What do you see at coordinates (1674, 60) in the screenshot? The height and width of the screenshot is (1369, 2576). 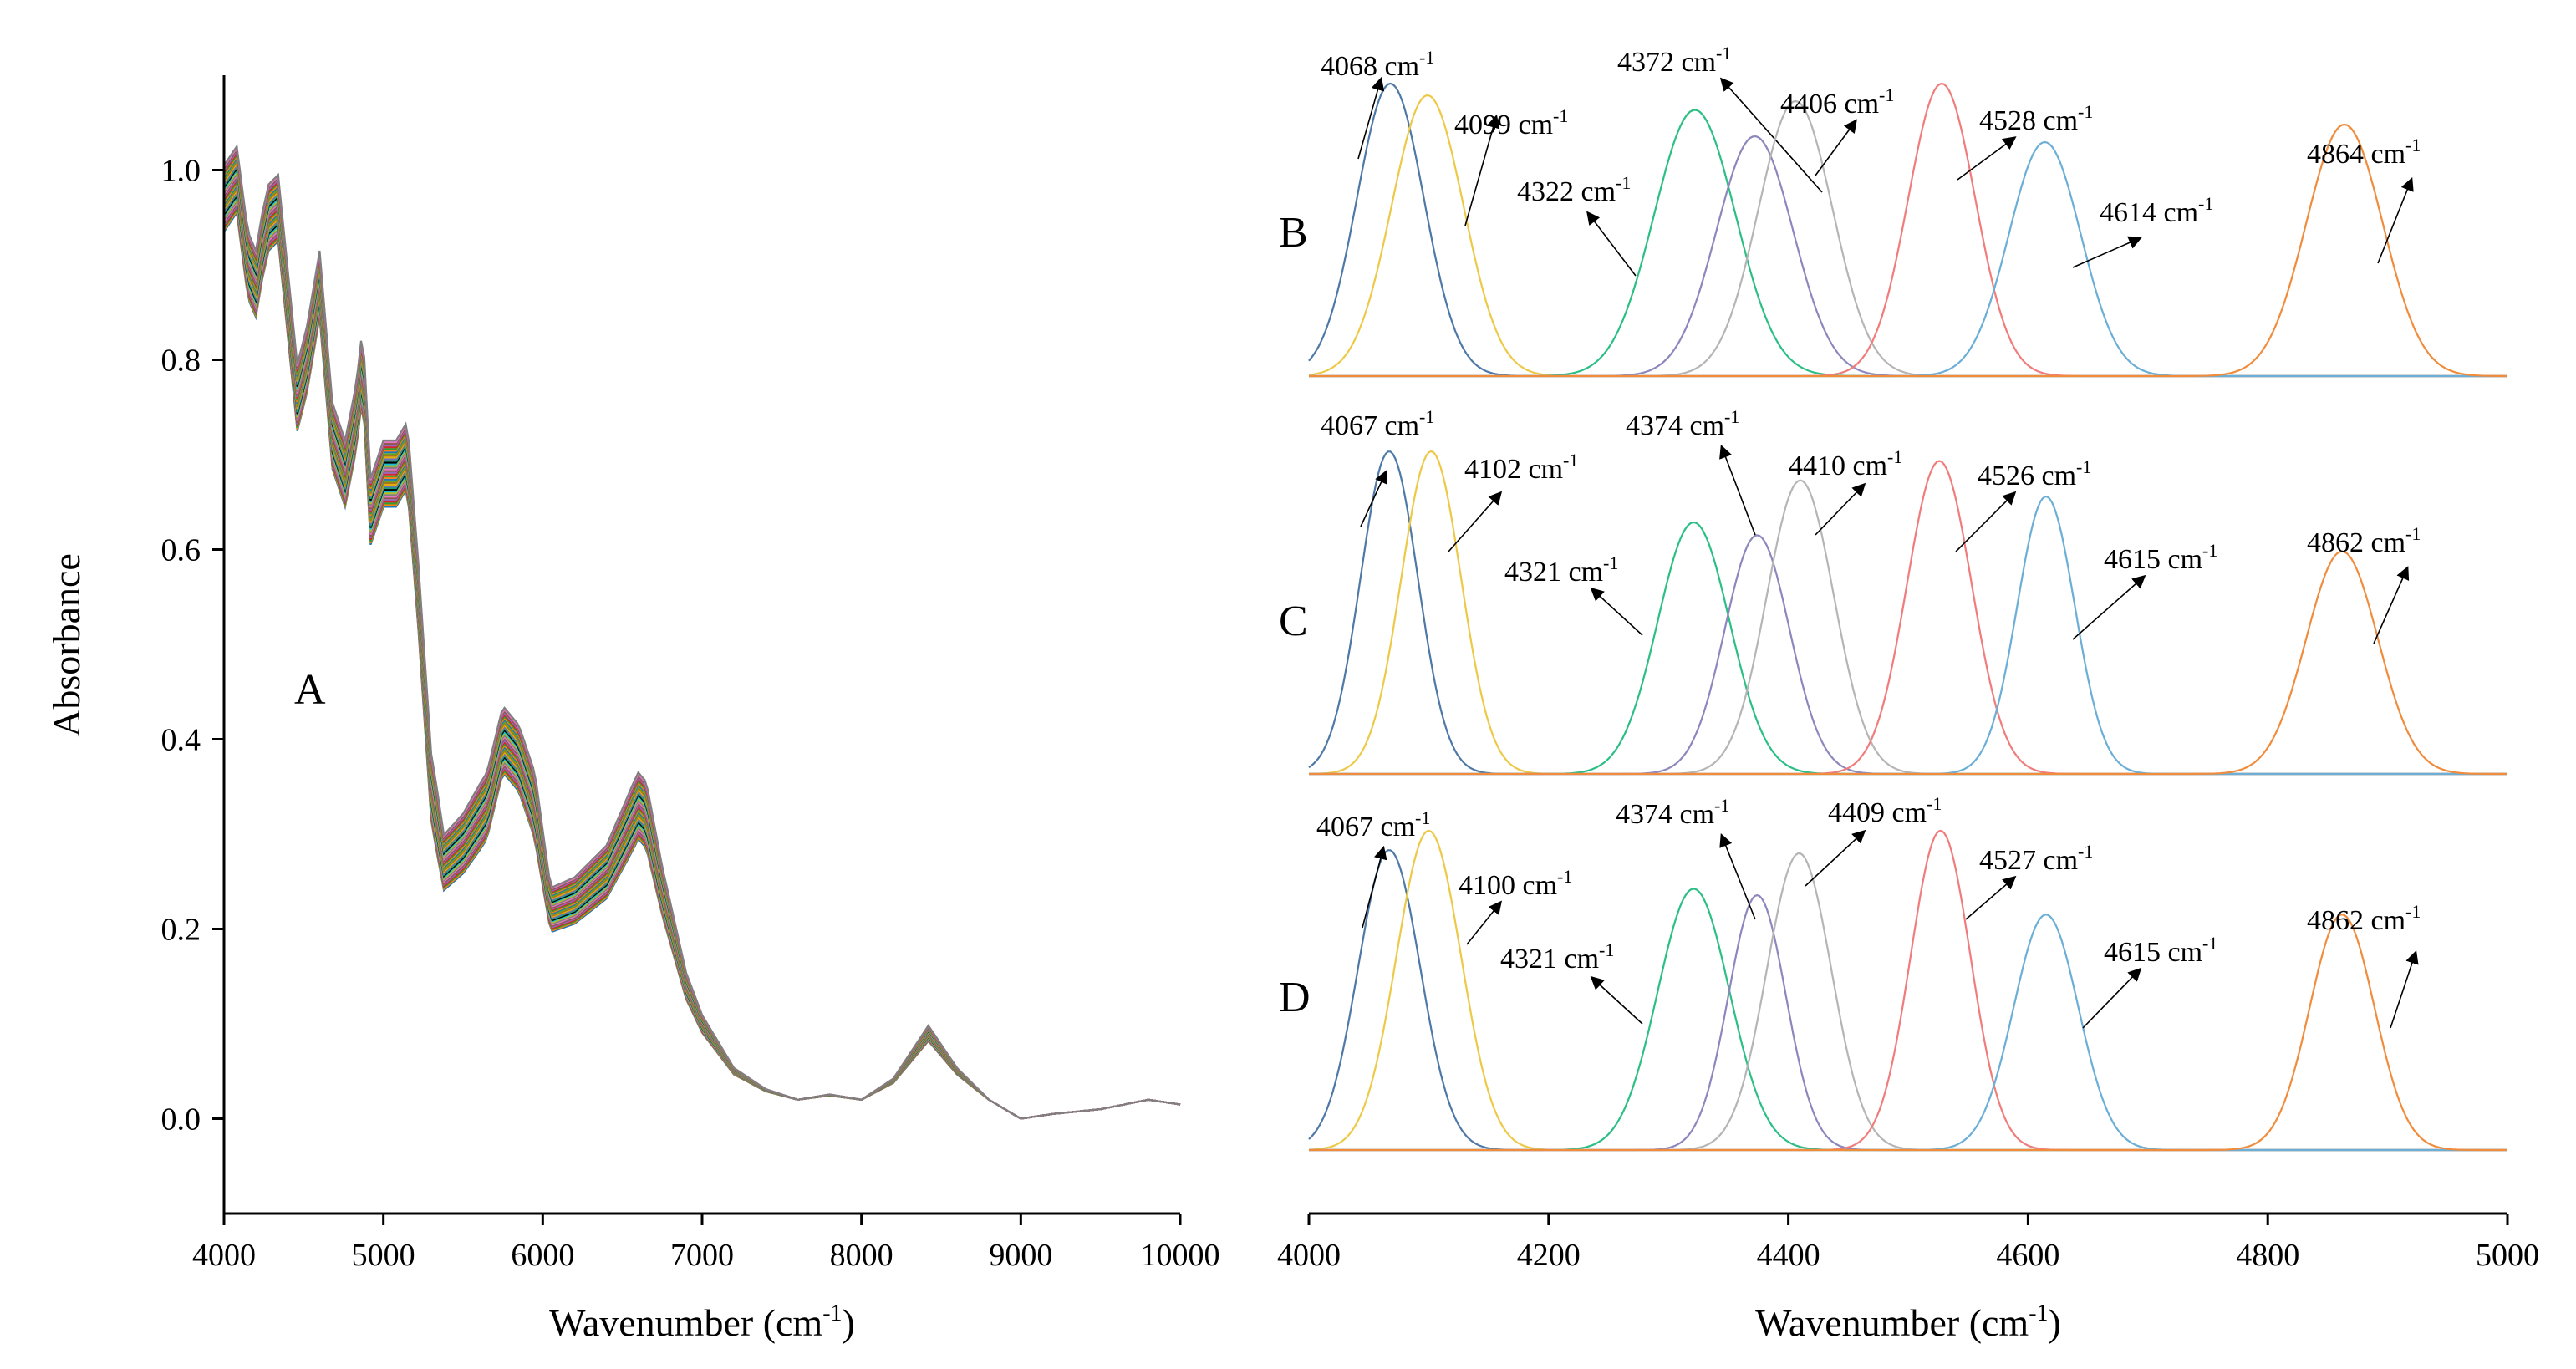 I see `peak-label: 4372 cm-1` at bounding box center [1674, 60].